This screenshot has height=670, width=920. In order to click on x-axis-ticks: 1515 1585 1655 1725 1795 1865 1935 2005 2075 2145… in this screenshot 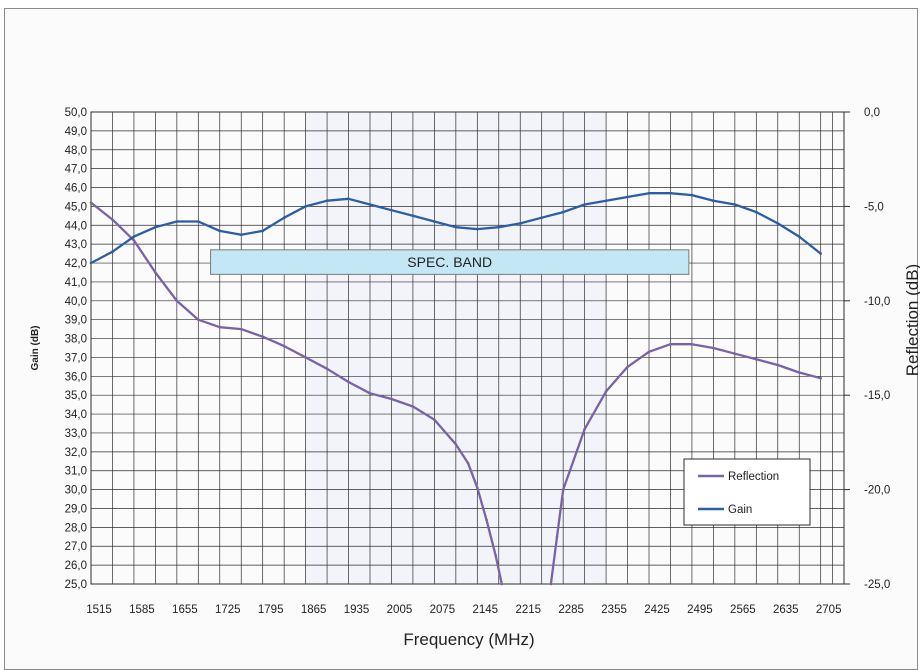, I will do `click(463, 610)`.